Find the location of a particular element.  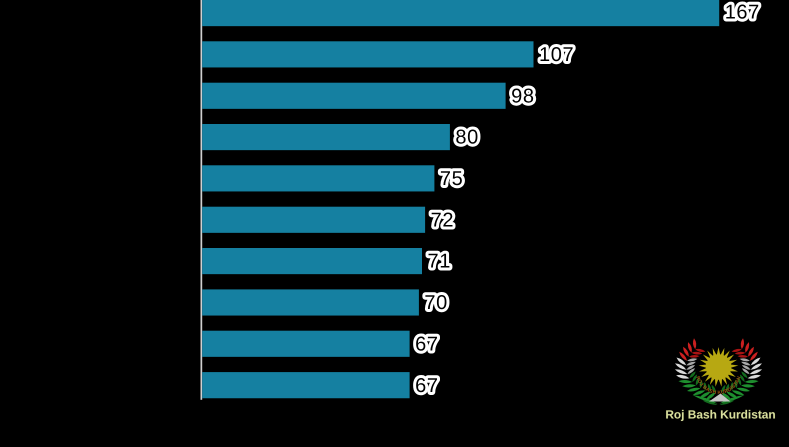

svg-text: 75 is located at coordinates (451, 179).